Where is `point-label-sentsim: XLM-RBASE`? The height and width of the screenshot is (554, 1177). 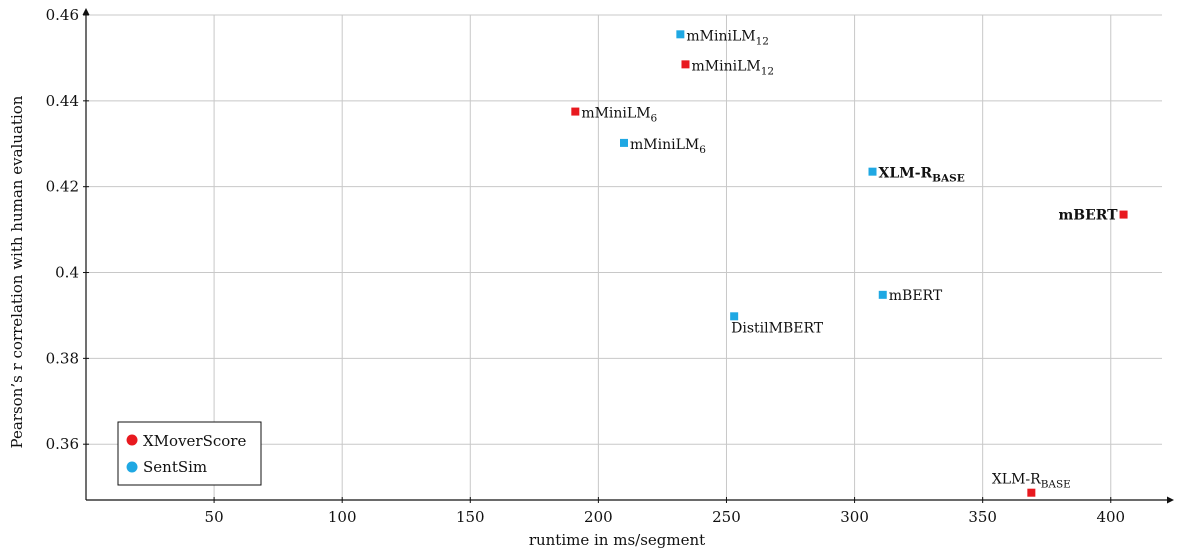
point-label-sentsim: XLM-RBASE is located at coordinates (922, 175).